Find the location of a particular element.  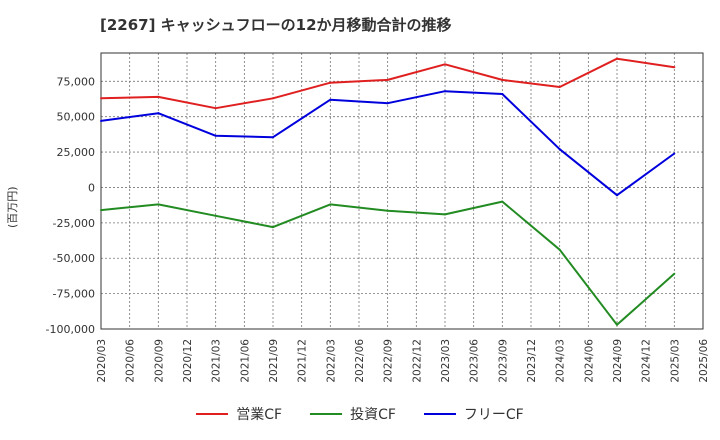

y-tick-label: 25,000 is located at coordinates (76, 152).